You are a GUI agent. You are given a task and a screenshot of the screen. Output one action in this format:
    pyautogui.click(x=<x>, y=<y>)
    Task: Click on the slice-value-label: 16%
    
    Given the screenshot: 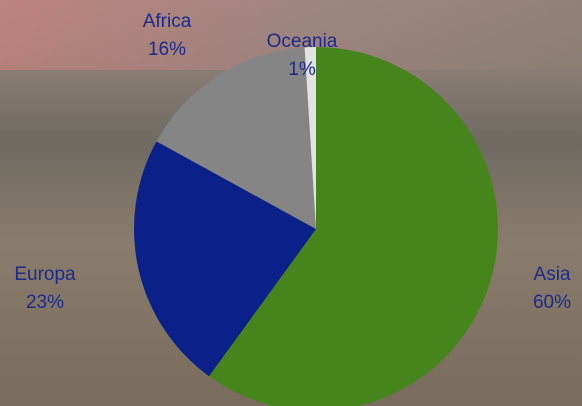 What is the action you would take?
    pyautogui.click(x=167, y=49)
    